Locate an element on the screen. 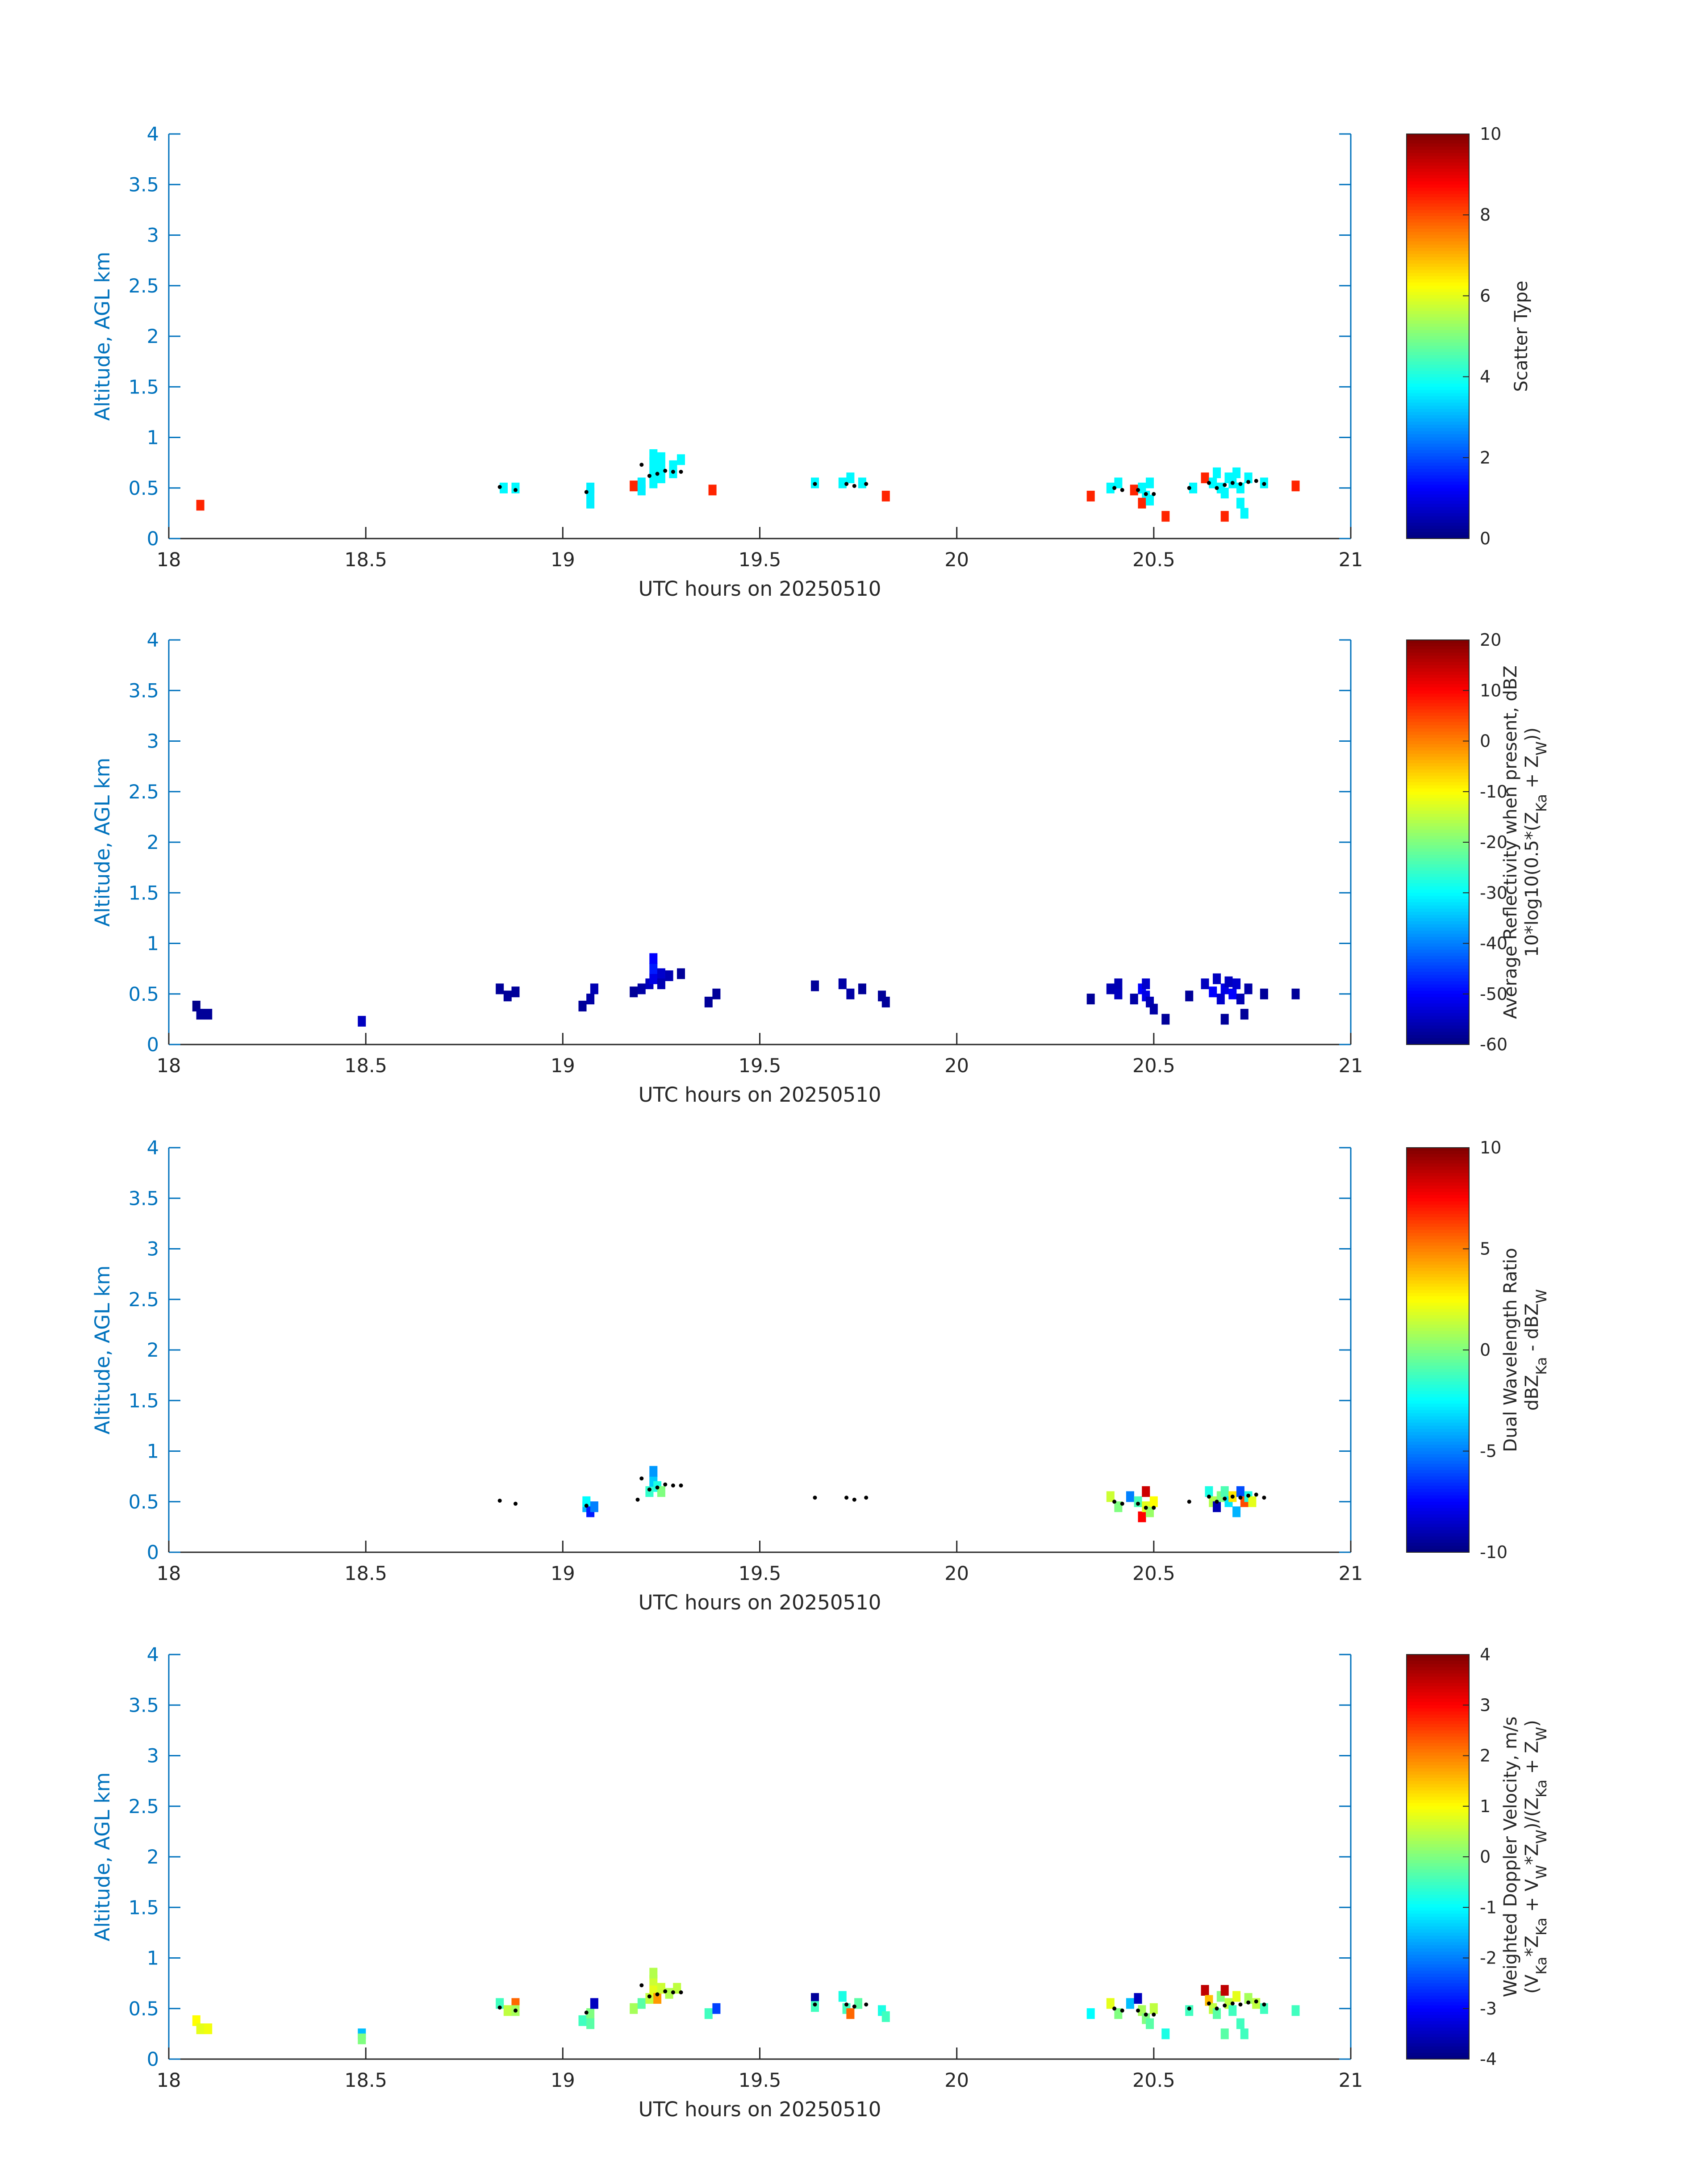  x-tick-label: 19 is located at coordinates (563, 2080).